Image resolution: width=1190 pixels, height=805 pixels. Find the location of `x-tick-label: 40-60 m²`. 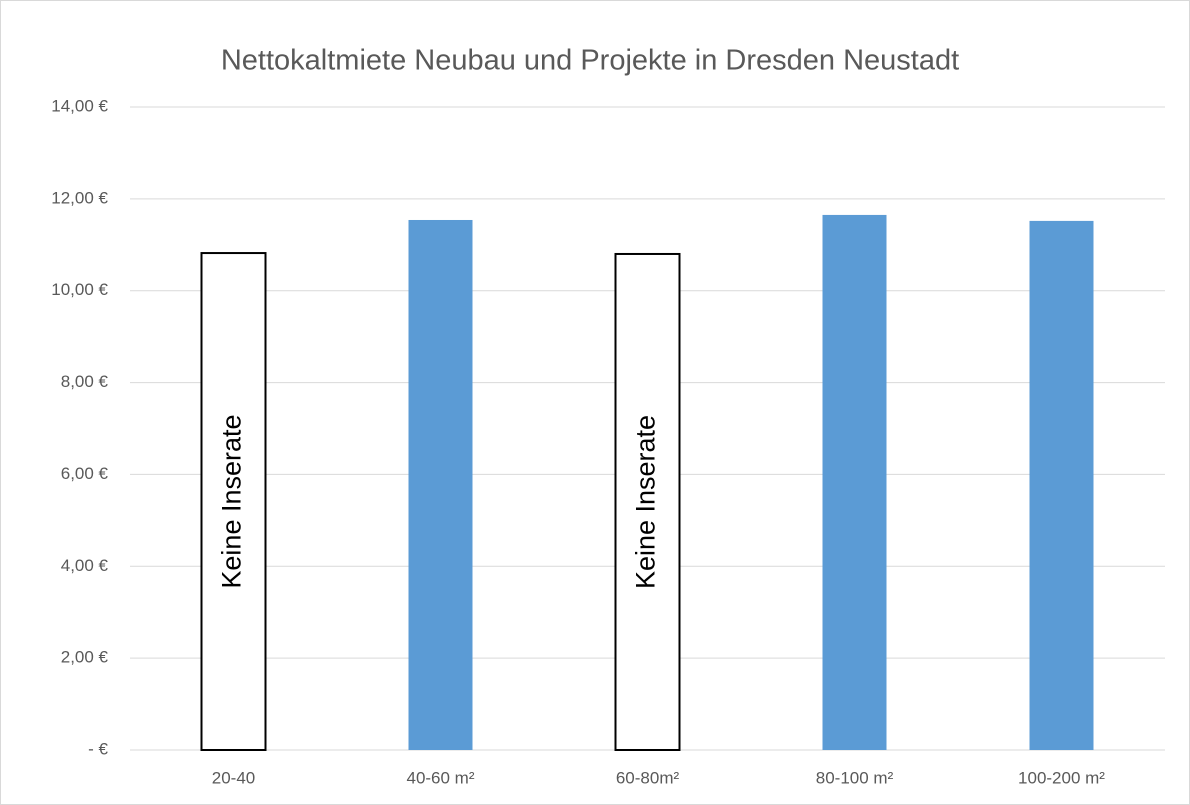

x-tick-label: 40-60 m² is located at coordinates (440, 777).